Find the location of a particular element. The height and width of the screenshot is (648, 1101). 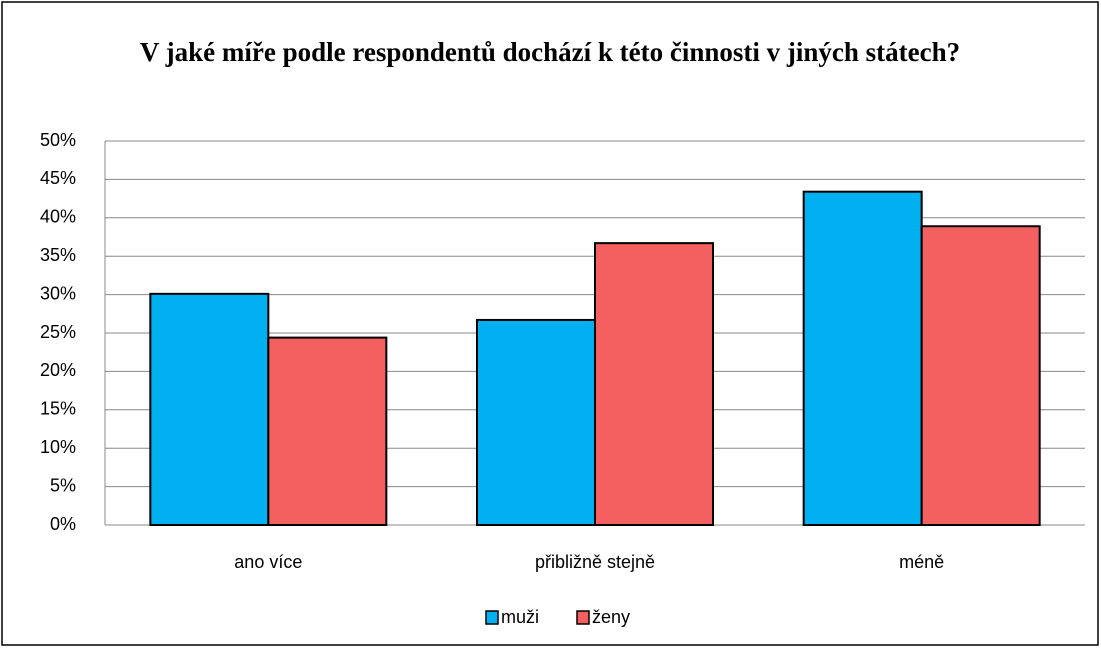

x-tick-label: přibližně stejně is located at coordinates (595, 562).